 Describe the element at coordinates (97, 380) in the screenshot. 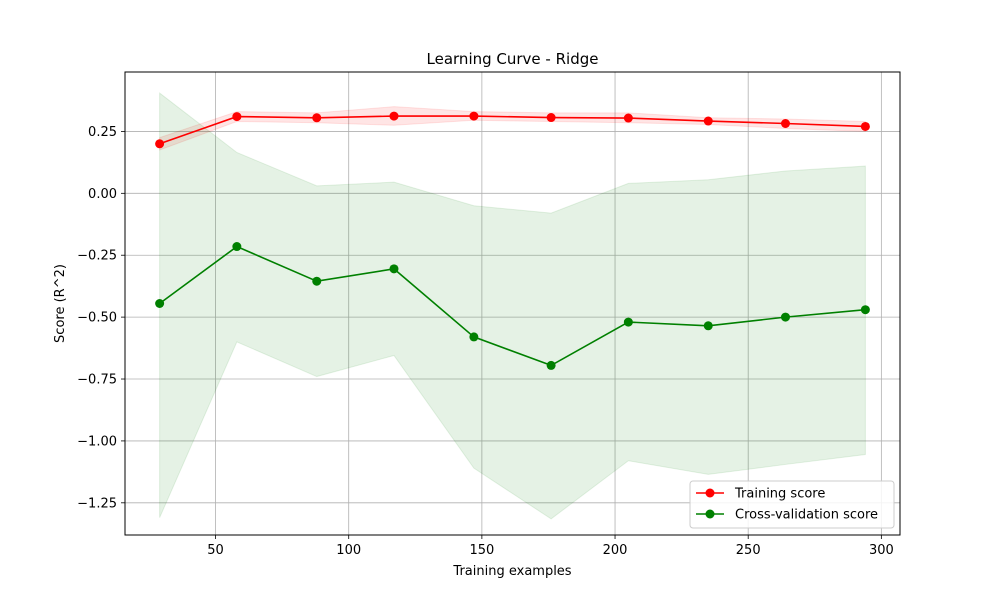

I see `y-tick-label: −0.75` at that location.